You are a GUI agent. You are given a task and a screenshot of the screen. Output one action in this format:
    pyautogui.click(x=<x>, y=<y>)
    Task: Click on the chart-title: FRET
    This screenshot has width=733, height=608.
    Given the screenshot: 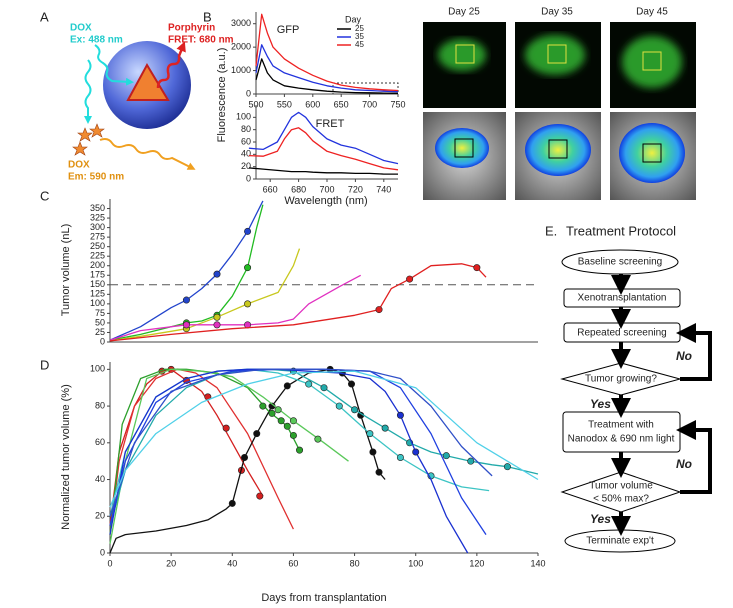 What is the action you would take?
    pyautogui.click(x=330, y=124)
    